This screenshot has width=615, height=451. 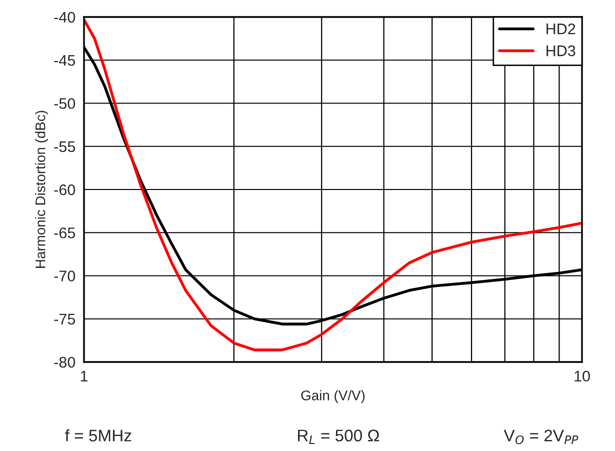 I want to click on text: V$_{O}$ = 2V$_{PP}$, so click(x=541, y=437).